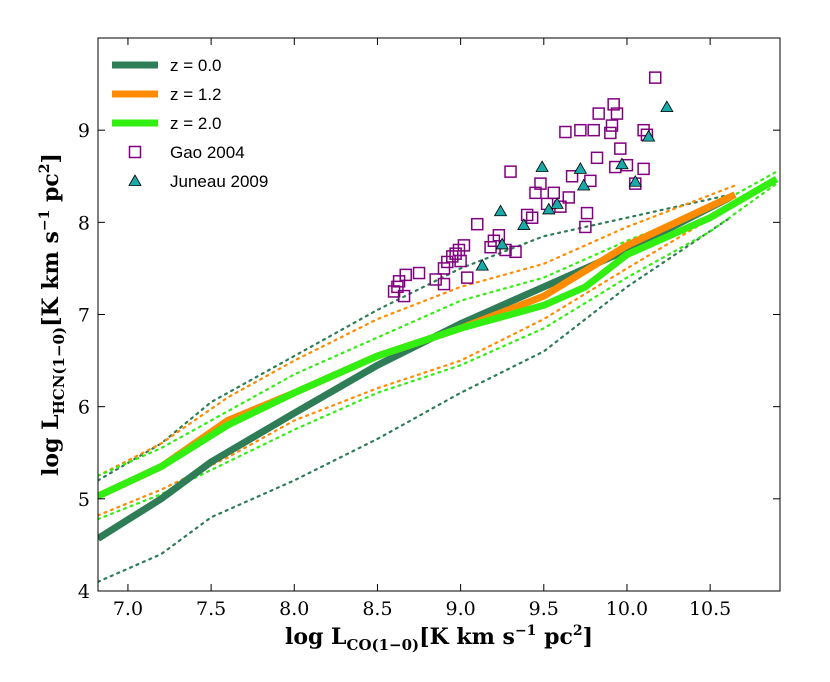 The image size is (830, 682). I want to click on y-axis-label-units2: pc, so click(51, 191).